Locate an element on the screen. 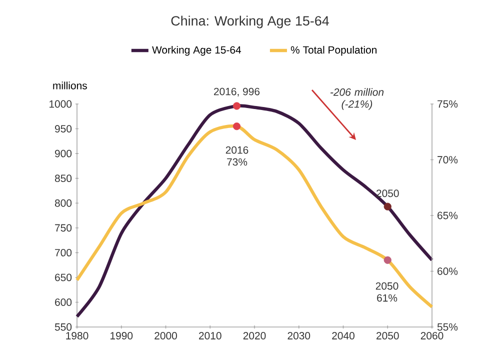  annotation: 2016 73% is located at coordinates (237, 156).